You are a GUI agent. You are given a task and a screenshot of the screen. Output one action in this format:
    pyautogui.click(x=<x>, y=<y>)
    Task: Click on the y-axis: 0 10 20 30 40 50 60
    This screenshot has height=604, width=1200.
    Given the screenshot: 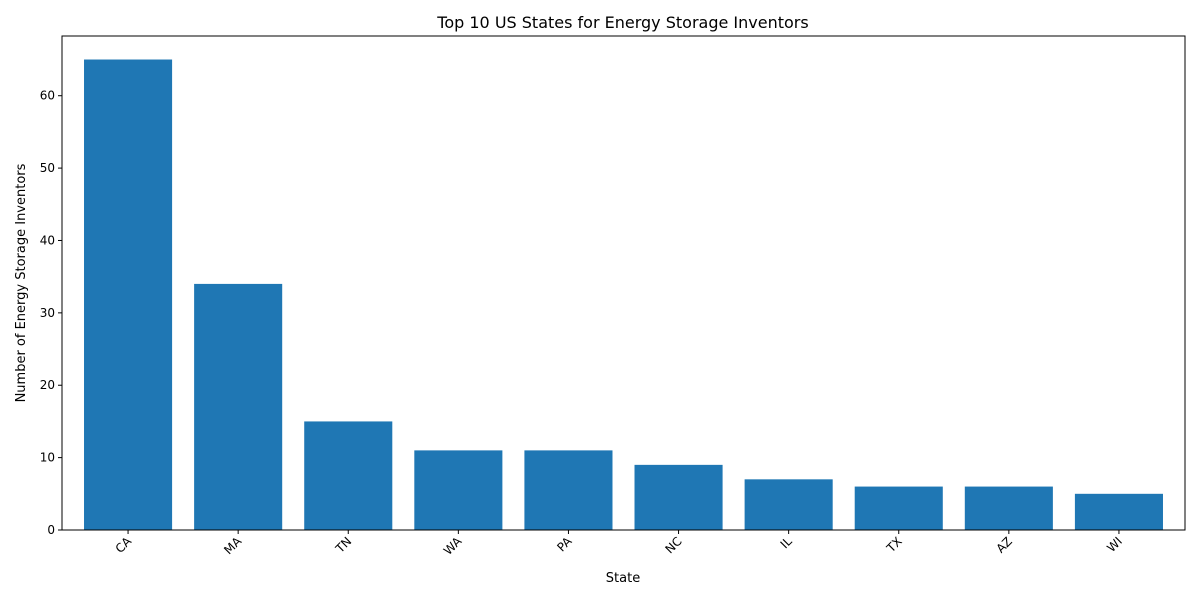 What is the action you would take?
    pyautogui.click(x=51, y=313)
    